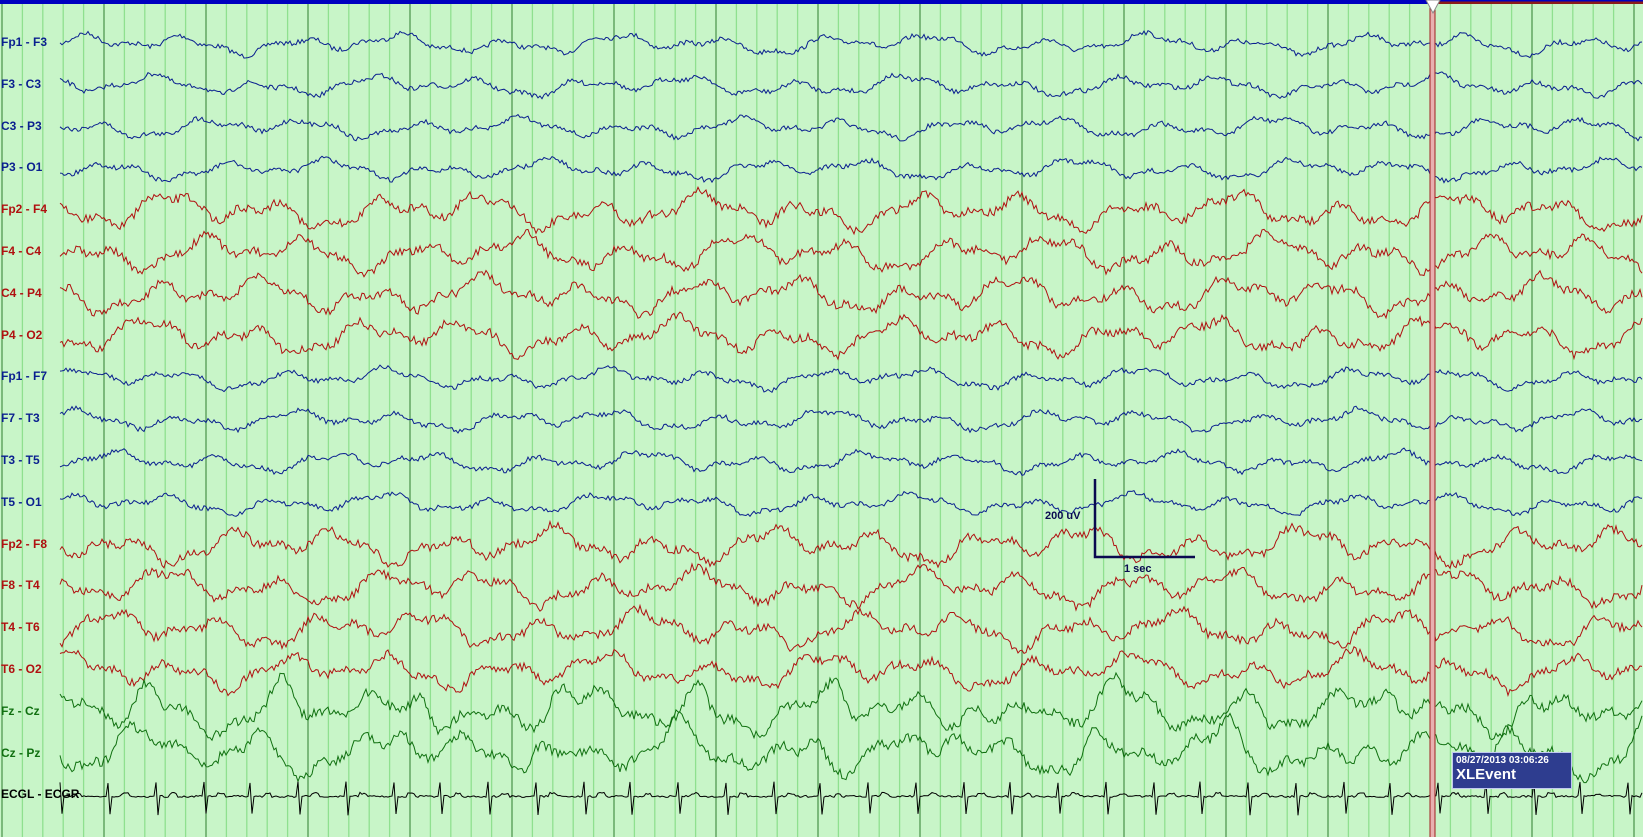 This screenshot has width=1643, height=837. I want to click on channel-label: Fp1 - F7, so click(24, 376).